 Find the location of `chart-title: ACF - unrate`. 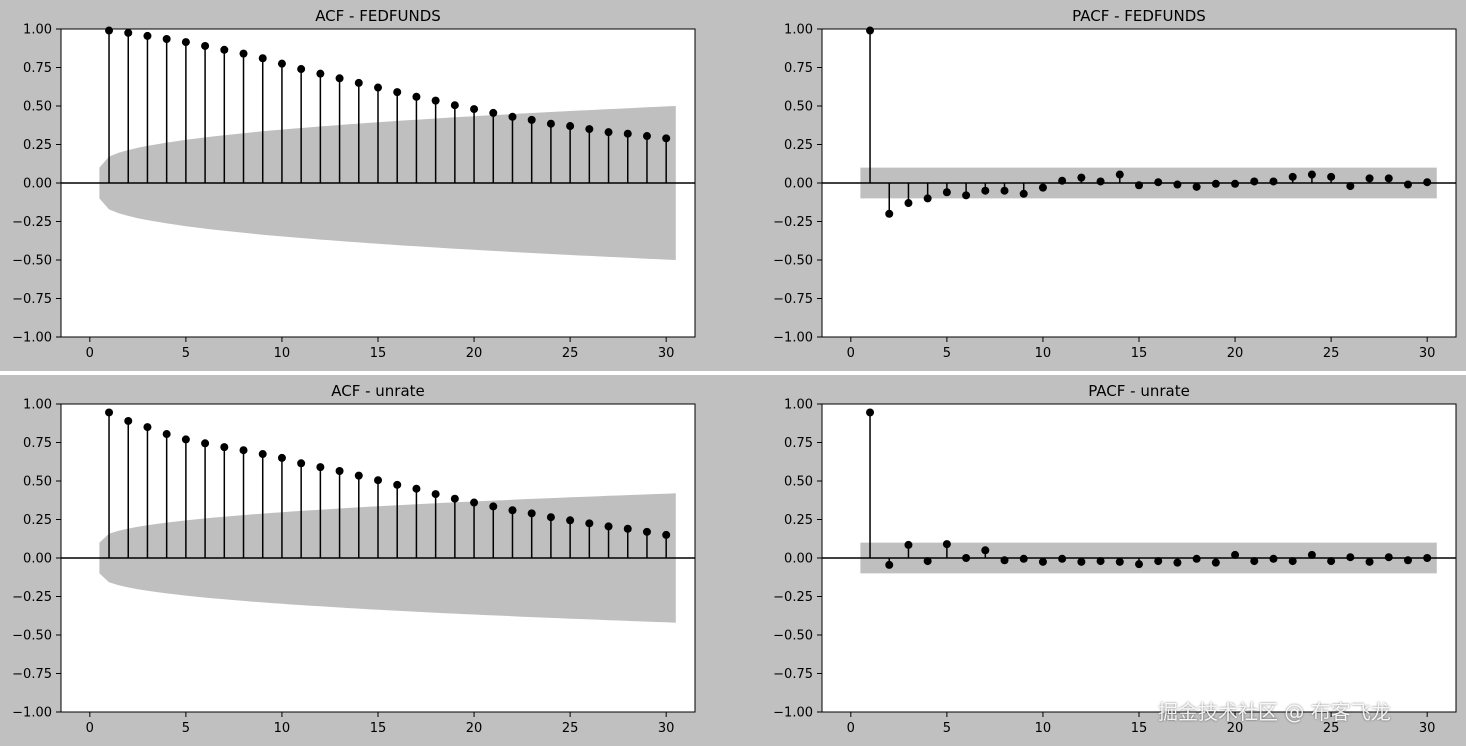

chart-title: ACF - unrate is located at coordinates (378, 391).